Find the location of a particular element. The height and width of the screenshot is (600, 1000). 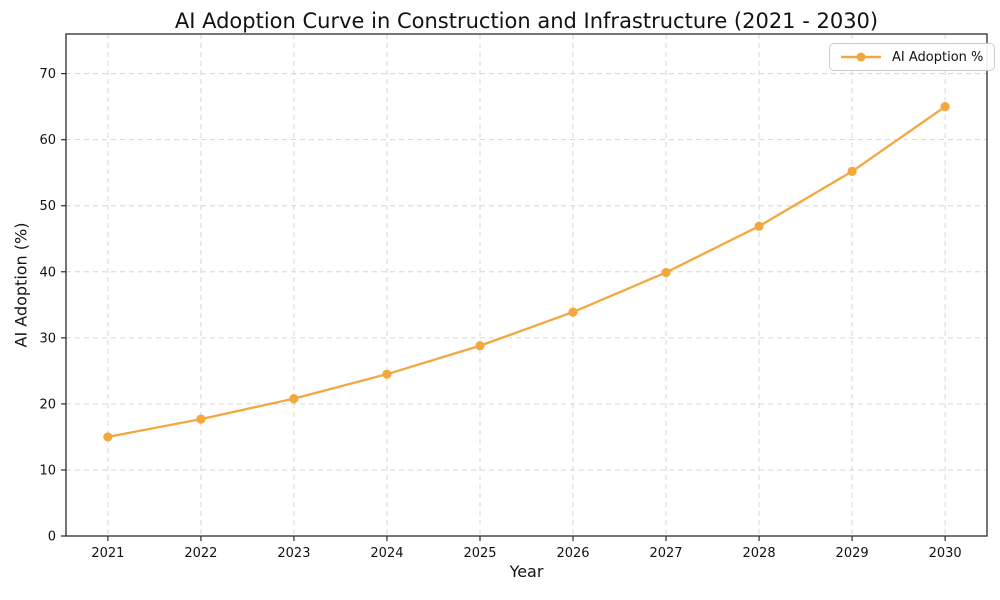

x-tick-label: 2025 is located at coordinates (479, 553).